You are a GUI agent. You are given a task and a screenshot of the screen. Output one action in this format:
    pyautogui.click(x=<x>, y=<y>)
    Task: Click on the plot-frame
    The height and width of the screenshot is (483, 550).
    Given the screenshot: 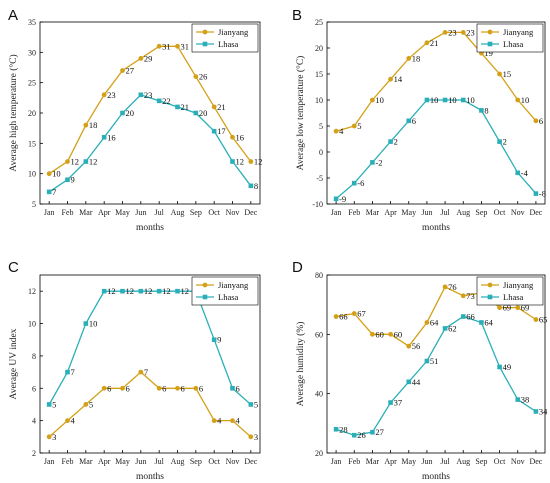 What is the action you would take?
    pyautogui.click(x=436, y=364)
    